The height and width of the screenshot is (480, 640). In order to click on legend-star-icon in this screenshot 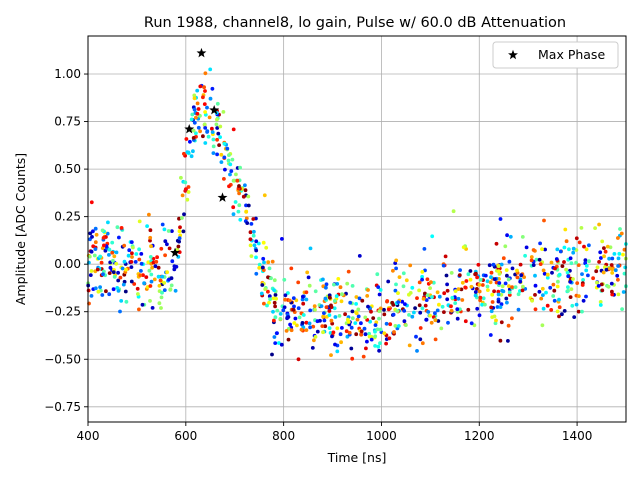, I will do `click(513, 54)`.